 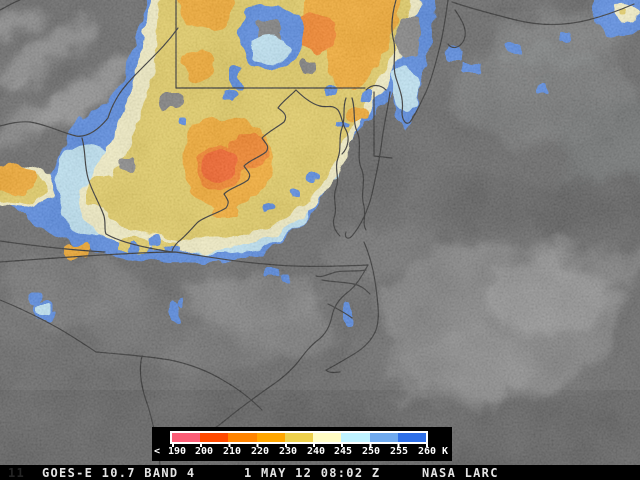 What do you see at coordinates (316, 451) in the screenshot?
I see `legend-tick-label: 240` at bounding box center [316, 451].